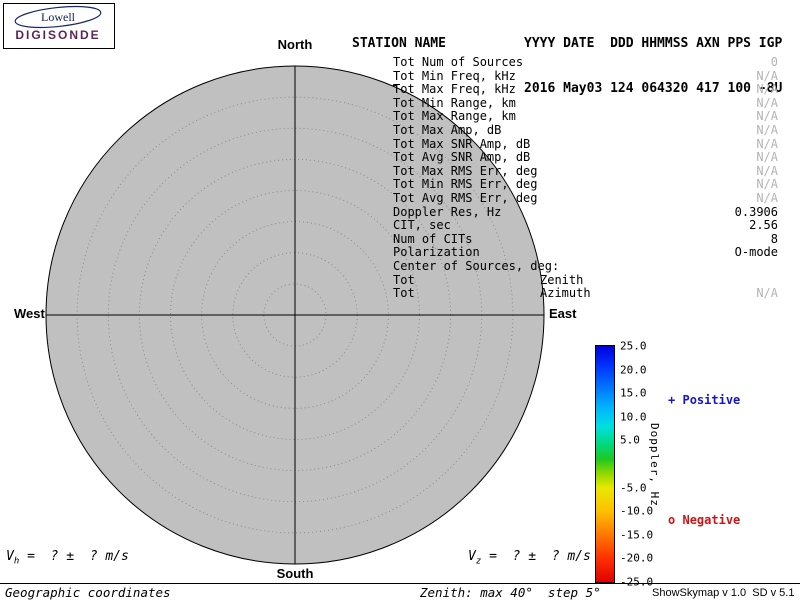 The height and width of the screenshot is (600, 800). What do you see at coordinates (399, 43) in the screenshot?
I see `station-name-label: STATION NAME` at bounding box center [399, 43].